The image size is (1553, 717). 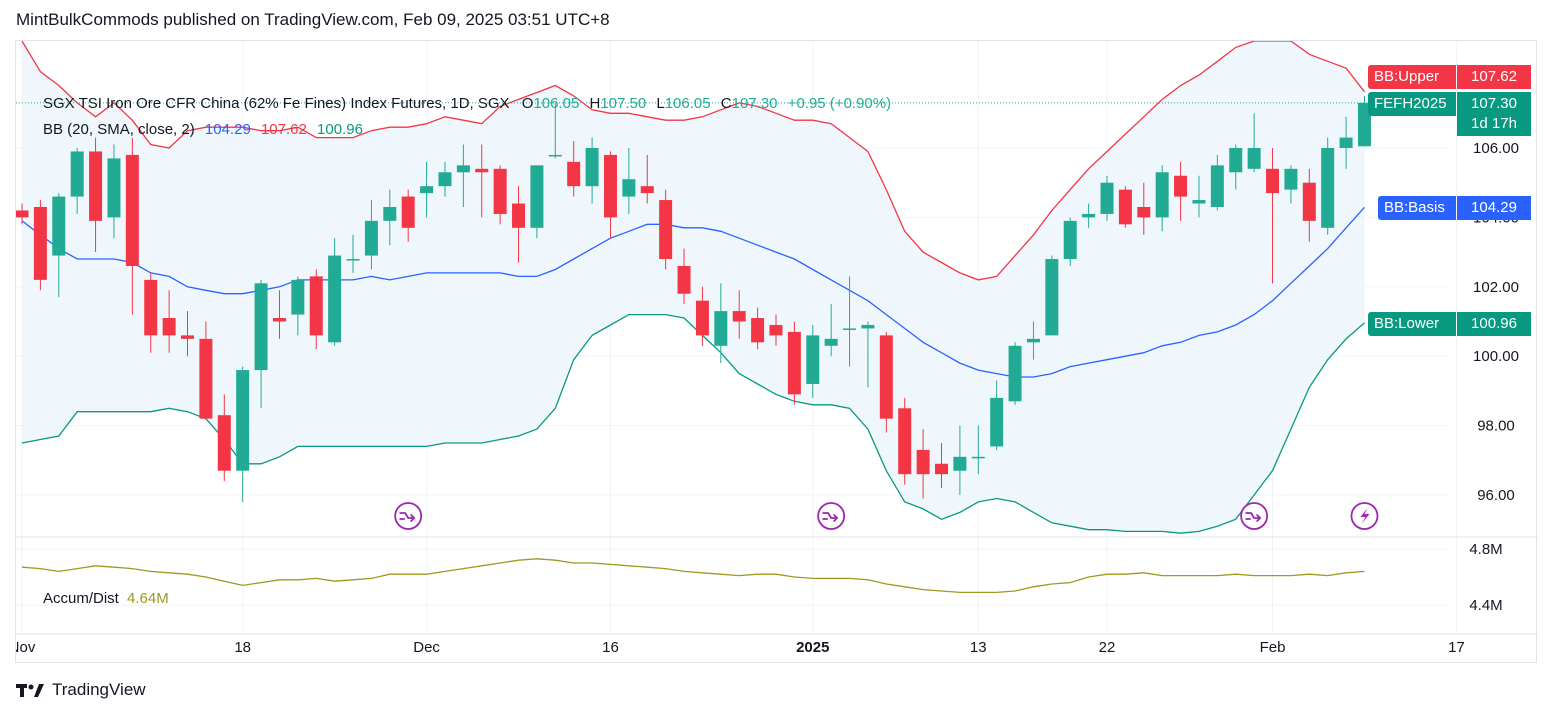 What do you see at coordinates (1496, 426) in the screenshot?
I see `price-tick-label: 98.00` at bounding box center [1496, 426].